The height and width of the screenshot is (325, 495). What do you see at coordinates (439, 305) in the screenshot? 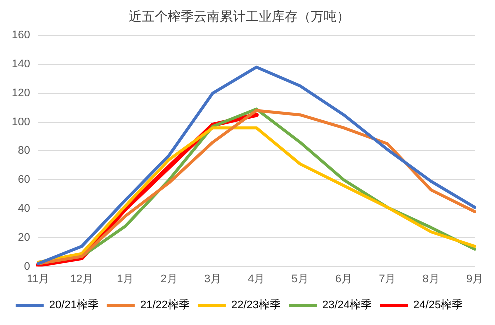
I see `legend-label: 24/25榨季` at bounding box center [439, 305].